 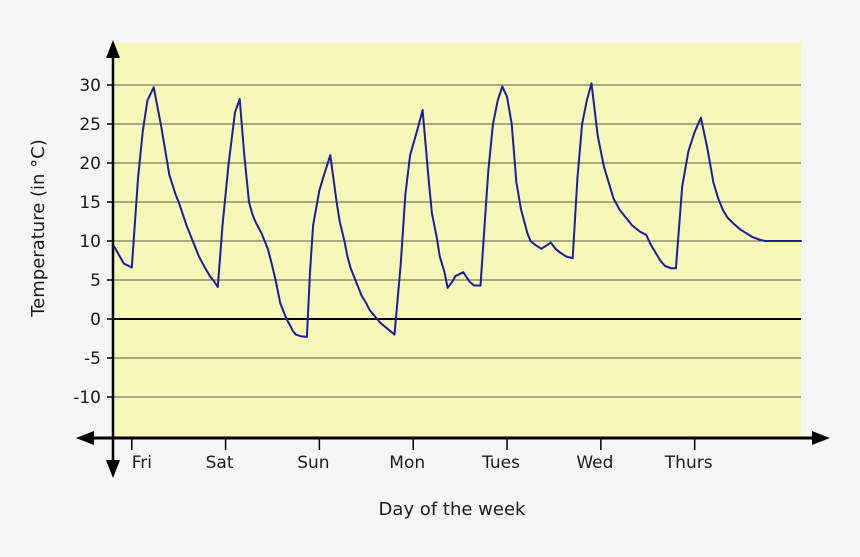 What do you see at coordinates (90, 86) in the screenshot?
I see `y-tick-label: 30` at bounding box center [90, 86].